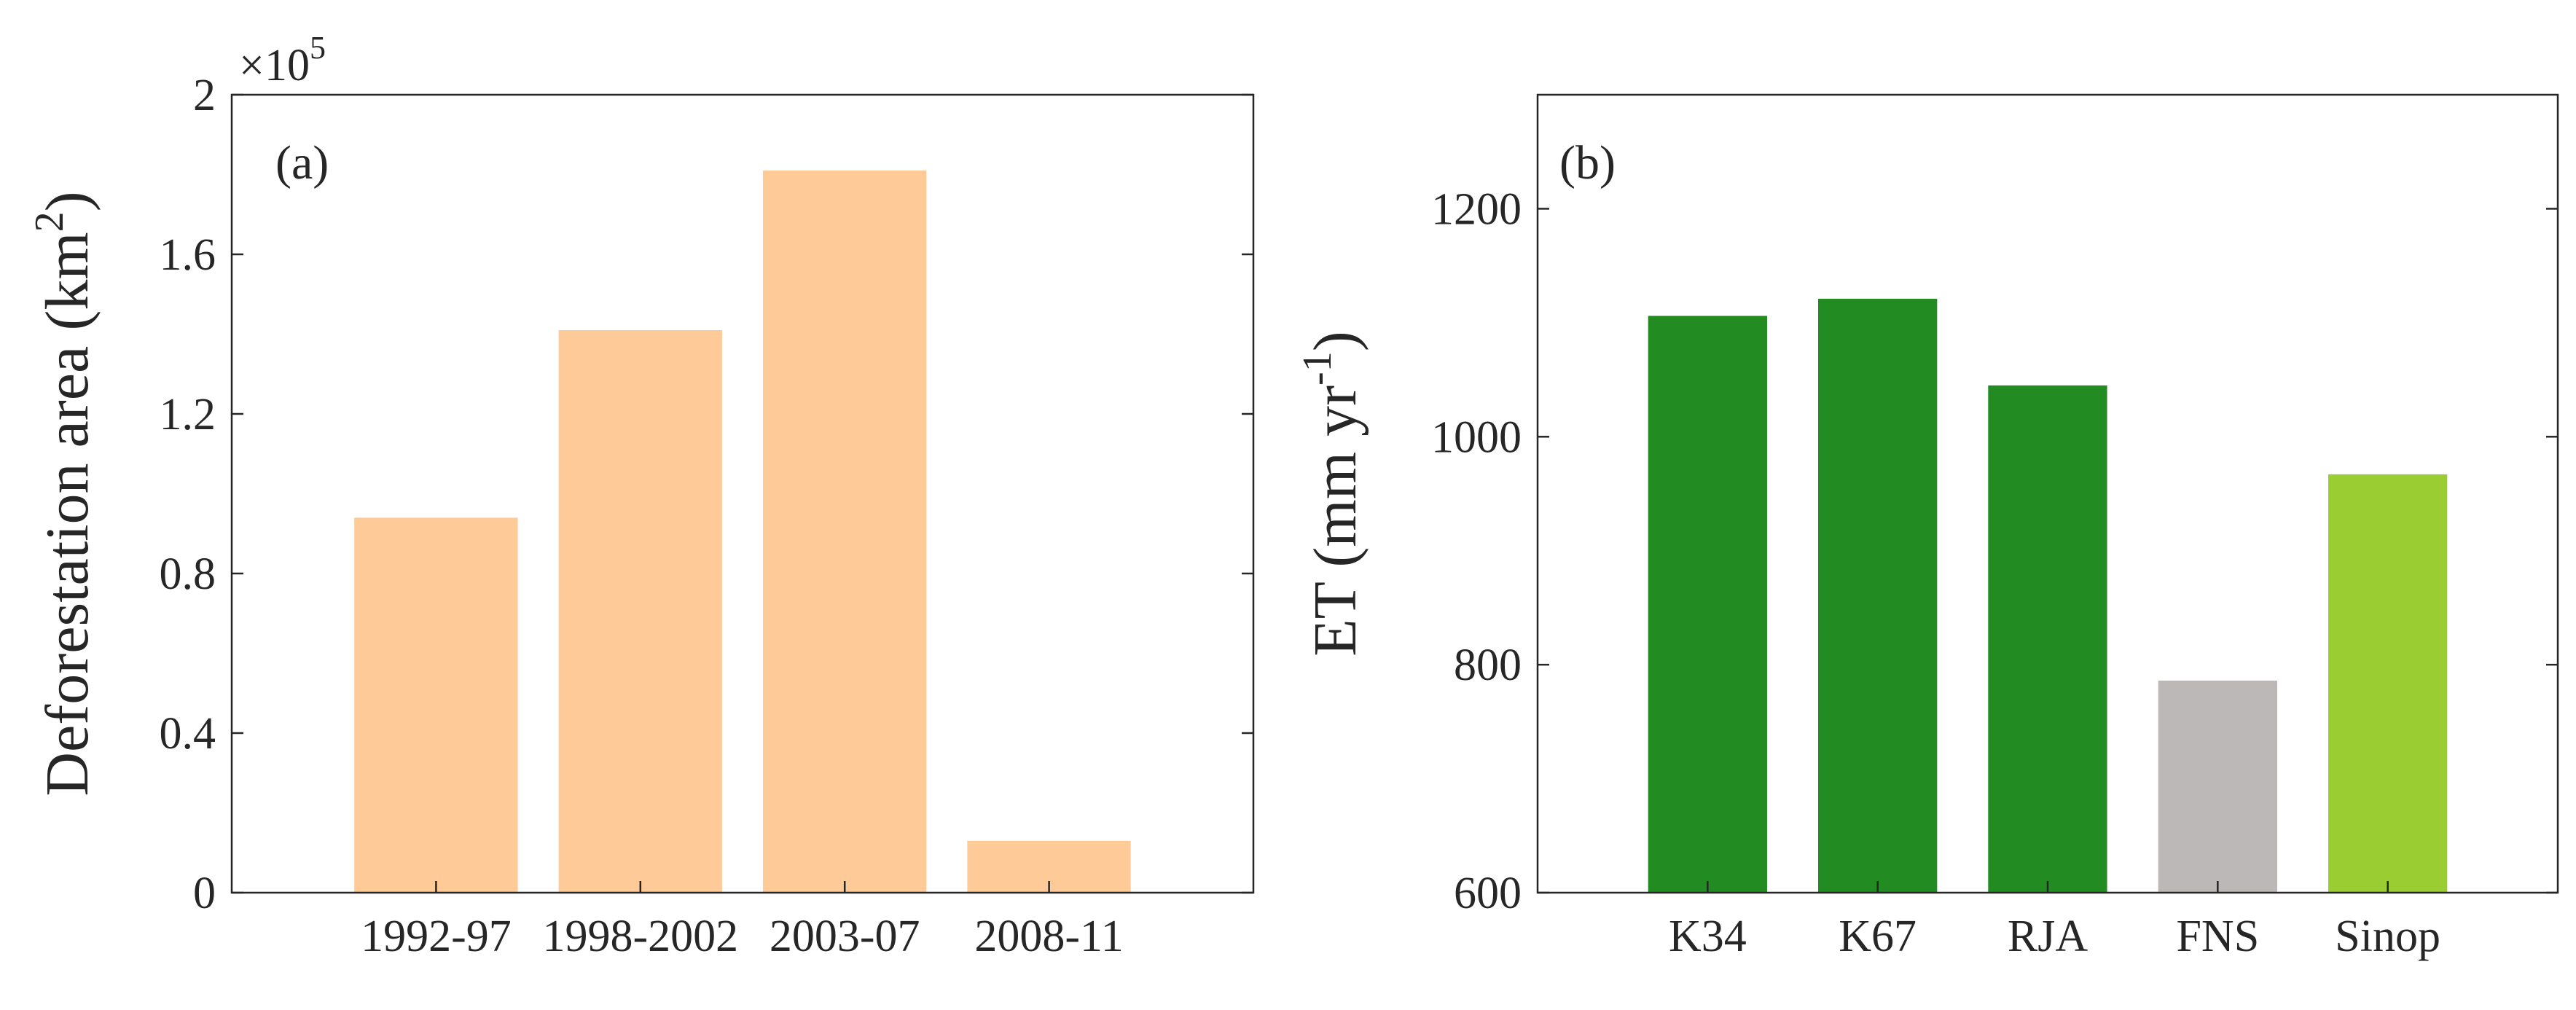 The width and height of the screenshot is (2576, 1010). I want to click on panel-b-ylabel: ET (mm yr-1), so click(1332, 494).